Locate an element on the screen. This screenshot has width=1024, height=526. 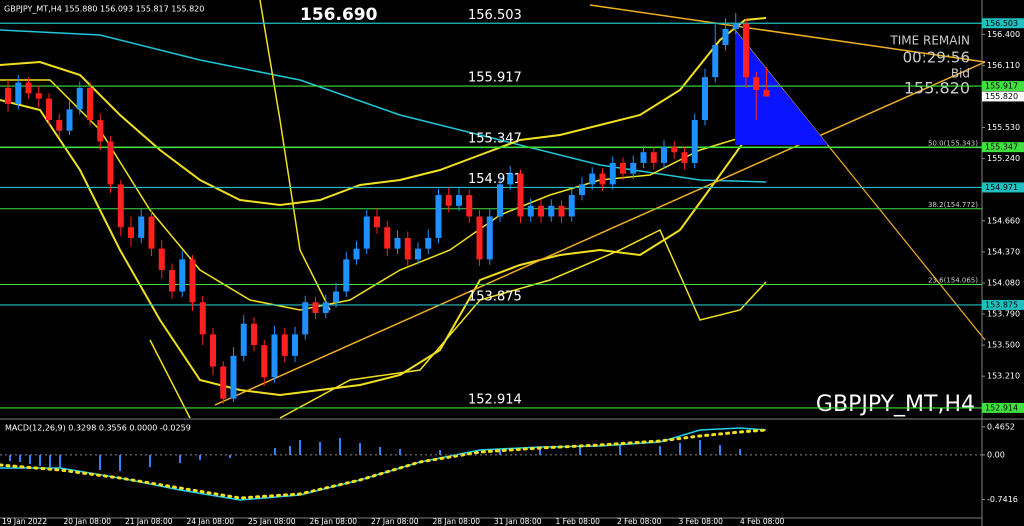
y-tick-label: 153.790 is located at coordinates (1003, 314).